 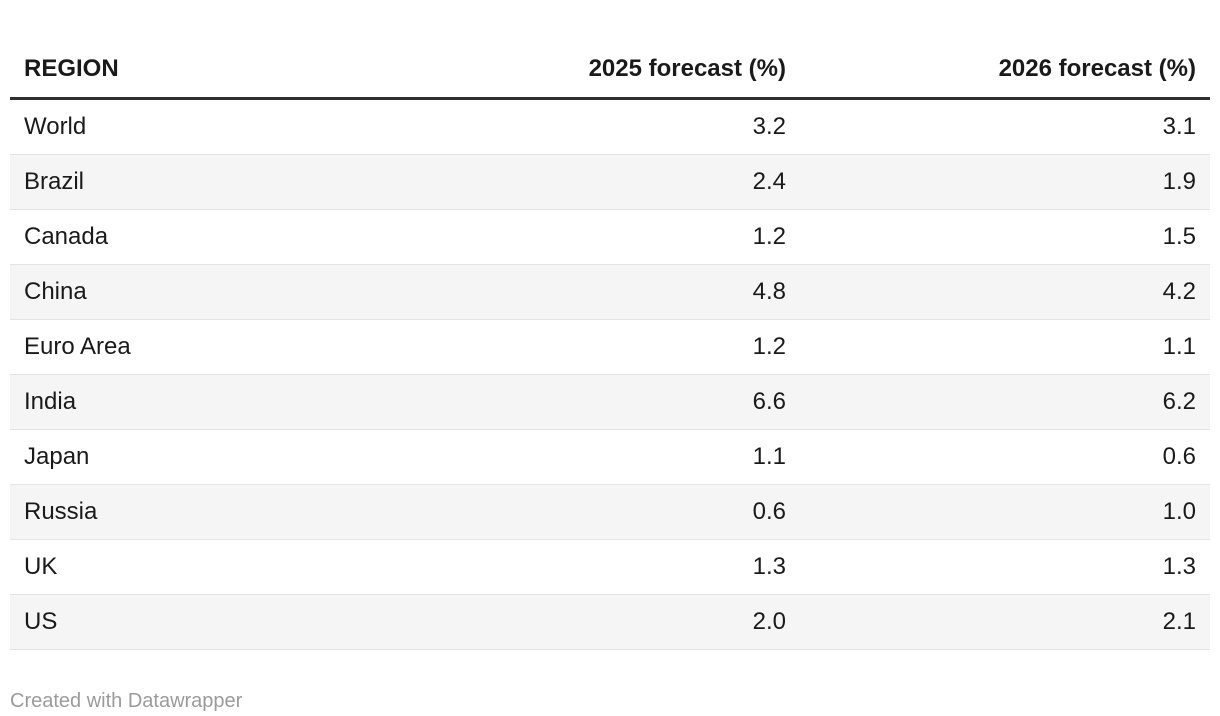 I want to click on forecast-2026-cell: 1.5, so click(x=1179, y=236).